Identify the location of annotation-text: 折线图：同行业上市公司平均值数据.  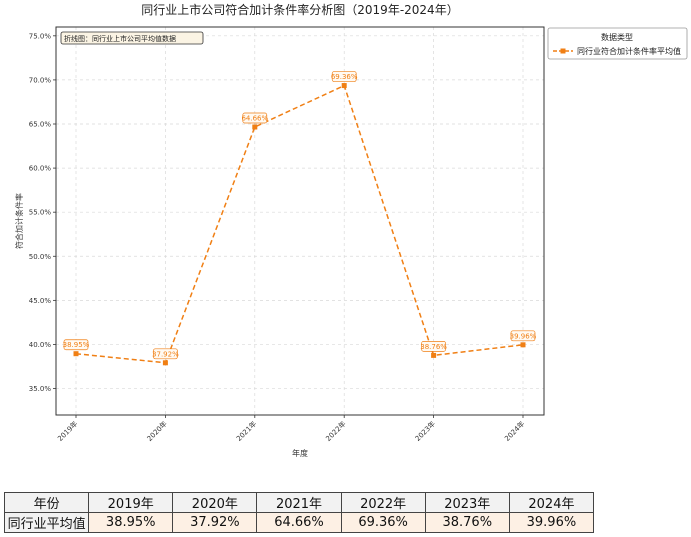
(120, 38).